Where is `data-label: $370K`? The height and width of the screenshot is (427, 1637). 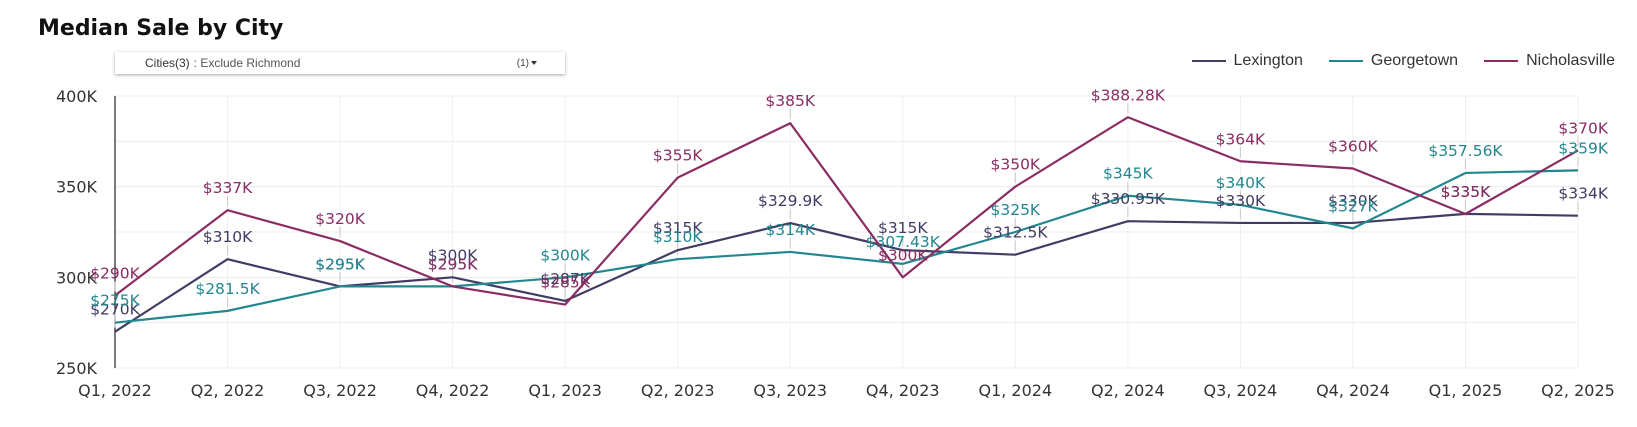 data-label: $370K is located at coordinates (1583, 128).